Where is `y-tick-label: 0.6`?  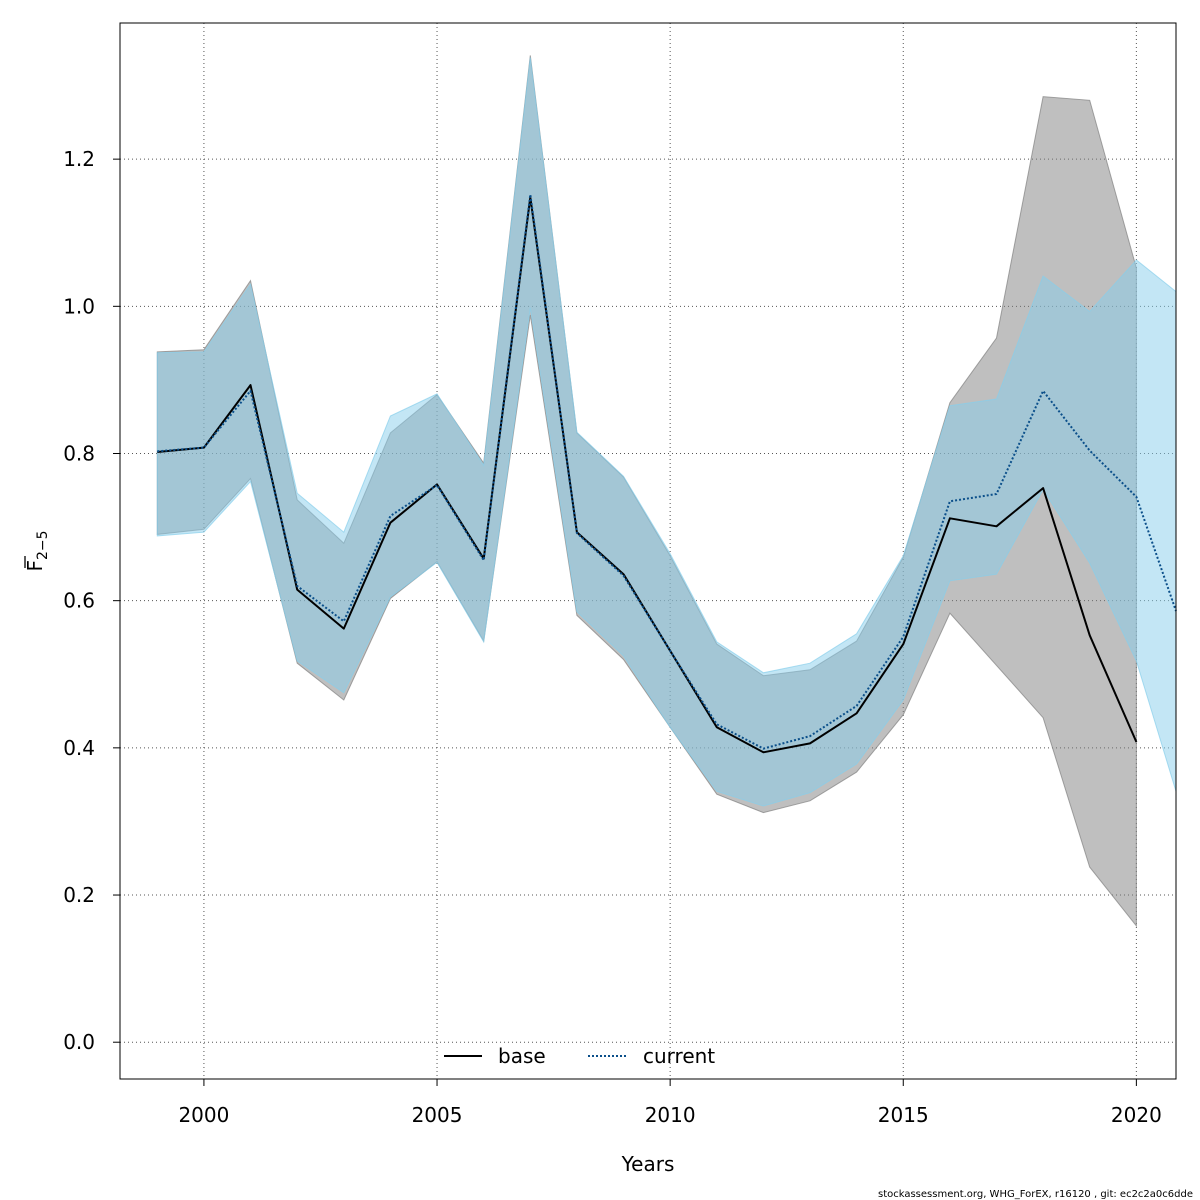
y-tick-label: 0.6 is located at coordinates (79, 601).